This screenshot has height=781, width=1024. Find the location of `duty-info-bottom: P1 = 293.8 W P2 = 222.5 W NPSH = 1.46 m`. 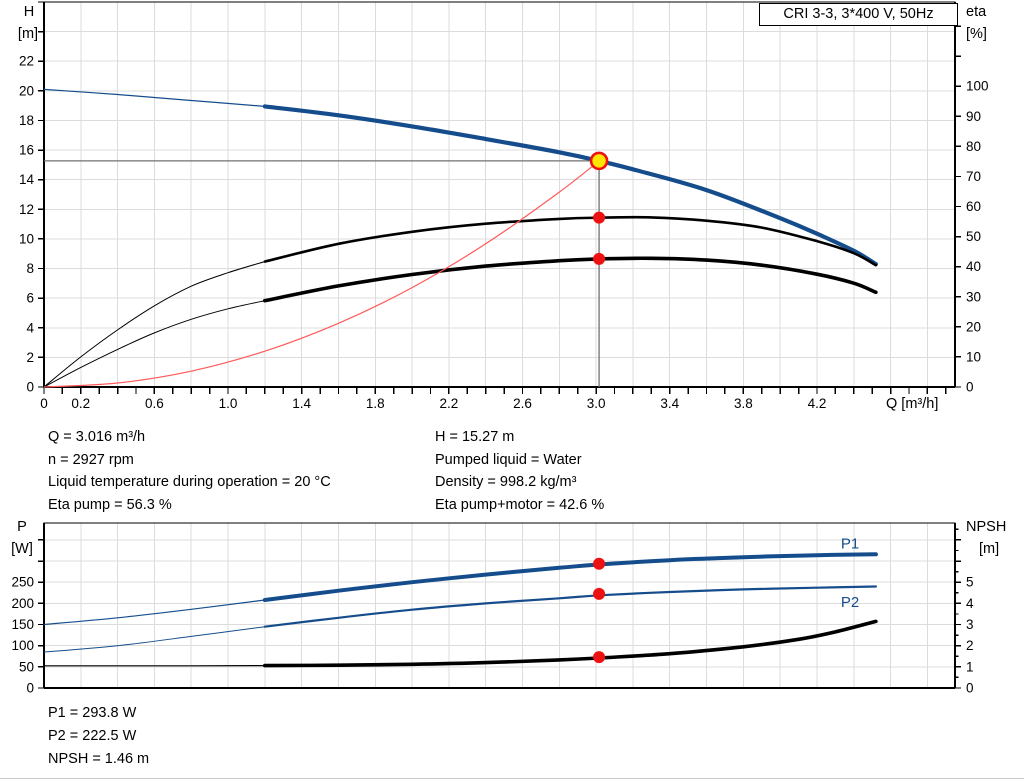

duty-info-bottom: P1 = 293.8 W P2 = 222.5 W NPSH = 1.46 m is located at coordinates (98, 736).